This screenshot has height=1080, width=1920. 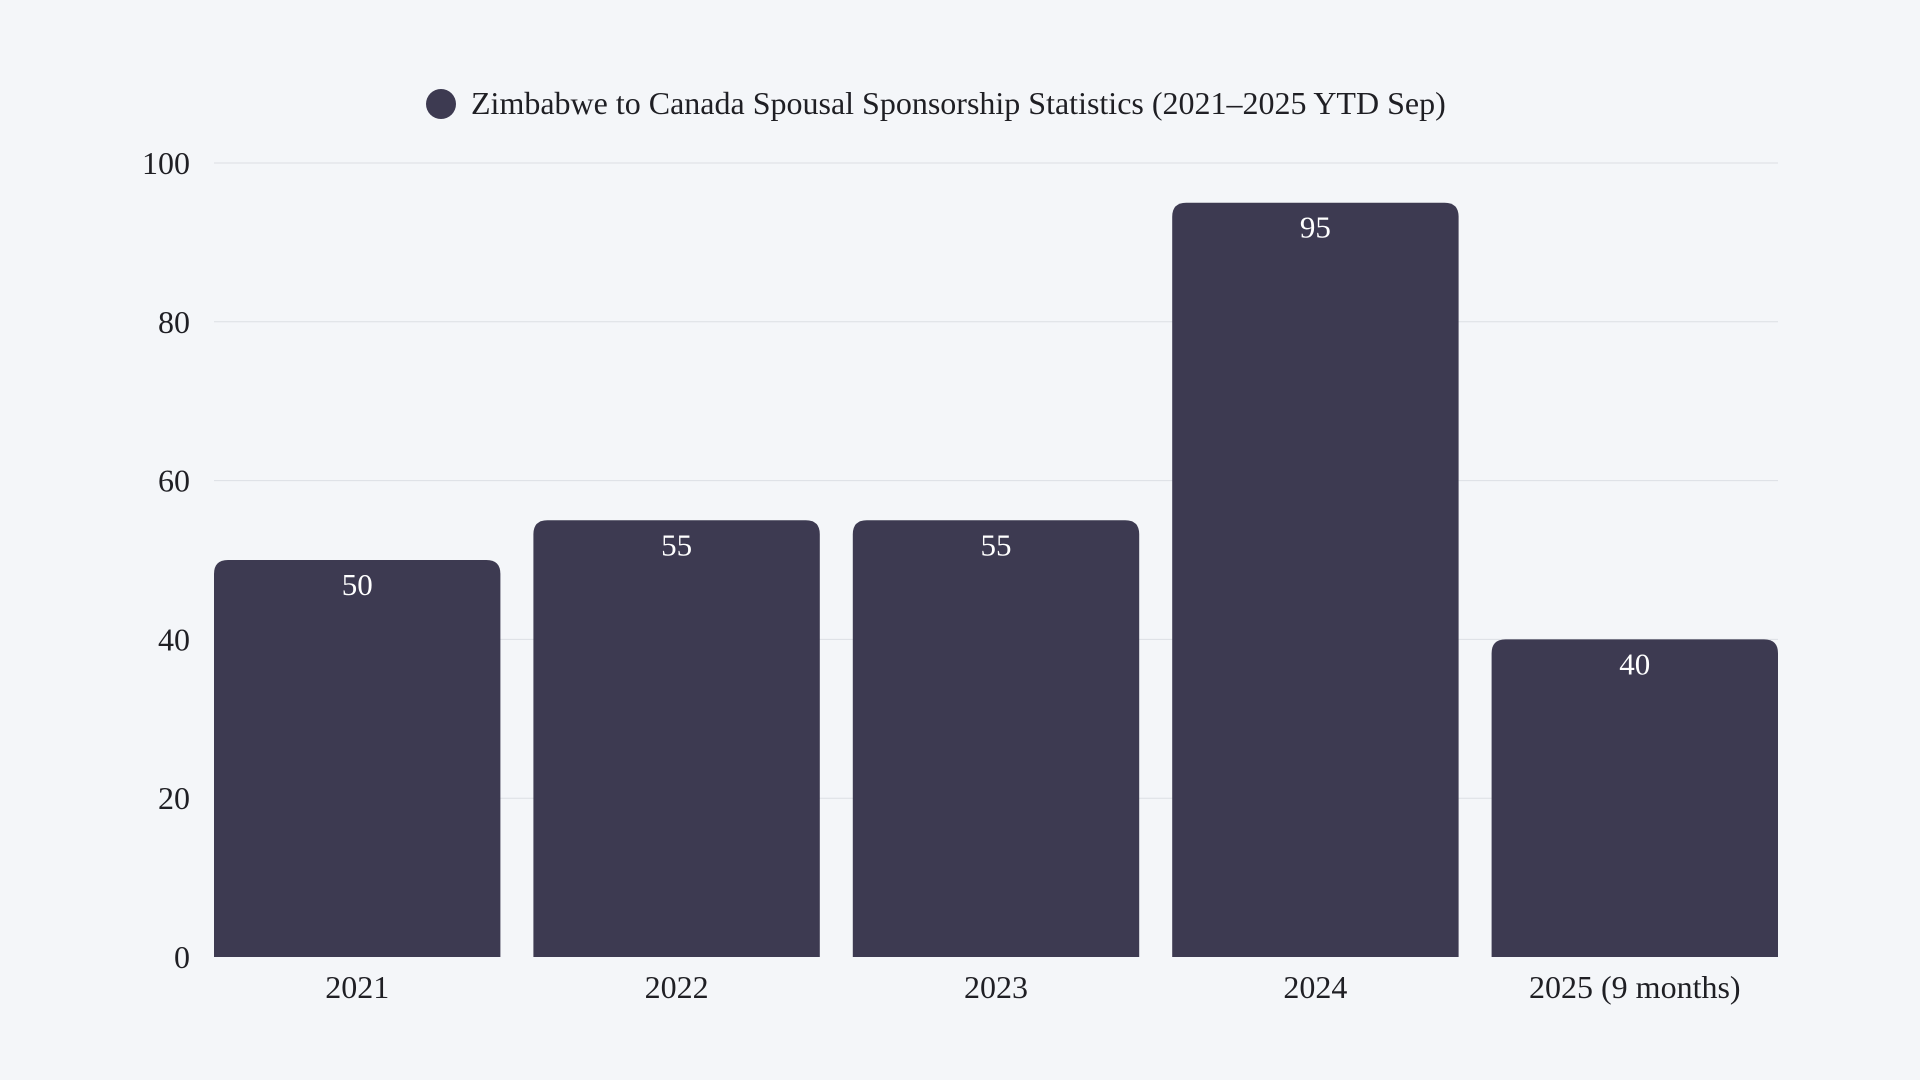 What do you see at coordinates (357, 584) in the screenshot?
I see `data-label: 50` at bounding box center [357, 584].